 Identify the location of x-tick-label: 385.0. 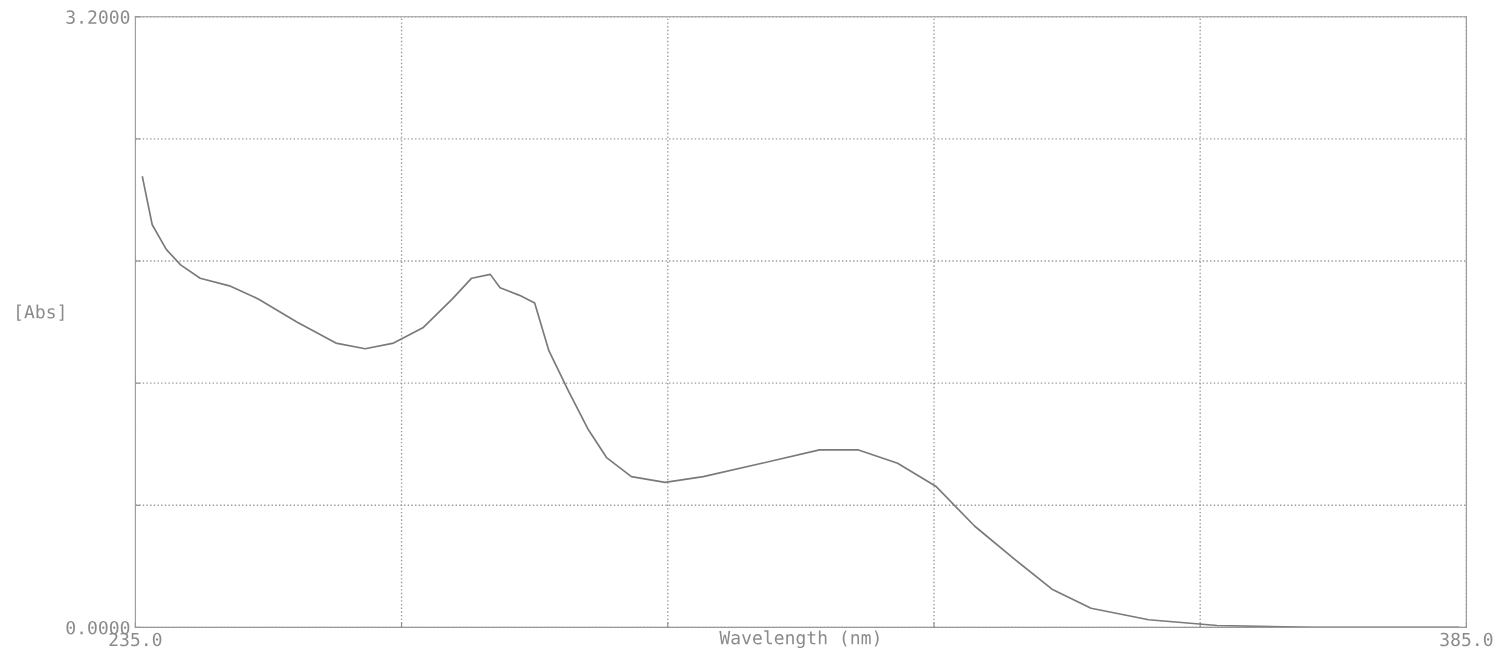
(1466, 639).